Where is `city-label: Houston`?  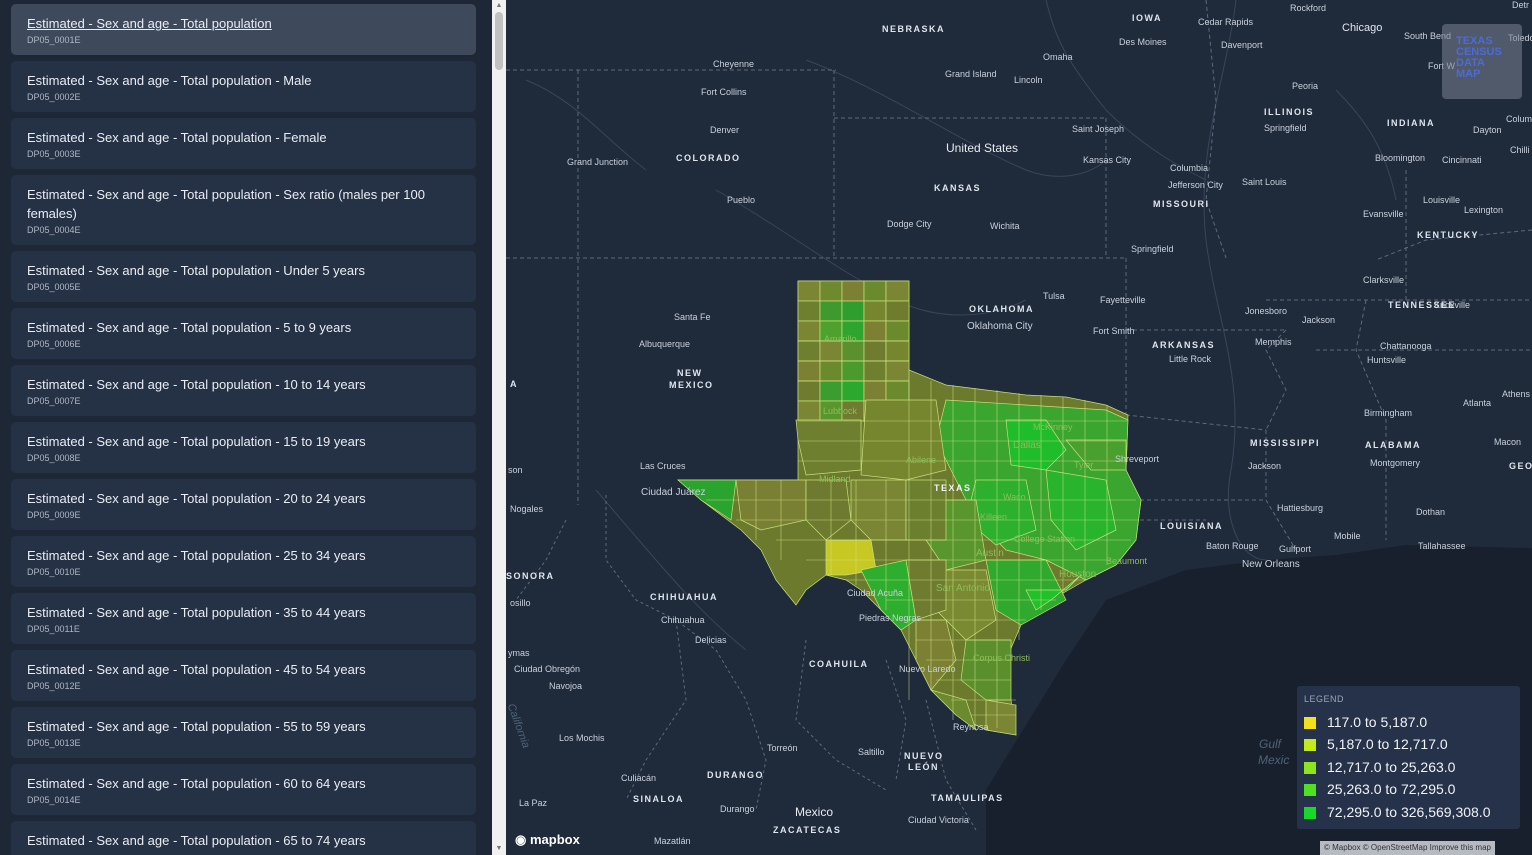 city-label: Houston is located at coordinates (1078, 574).